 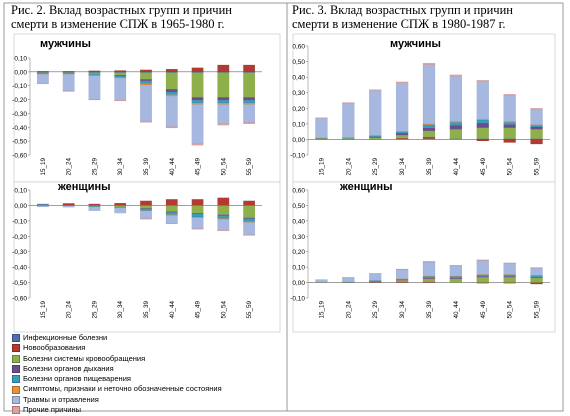 I want to click on y-tick-label: 0,00, so click(x=298, y=283).